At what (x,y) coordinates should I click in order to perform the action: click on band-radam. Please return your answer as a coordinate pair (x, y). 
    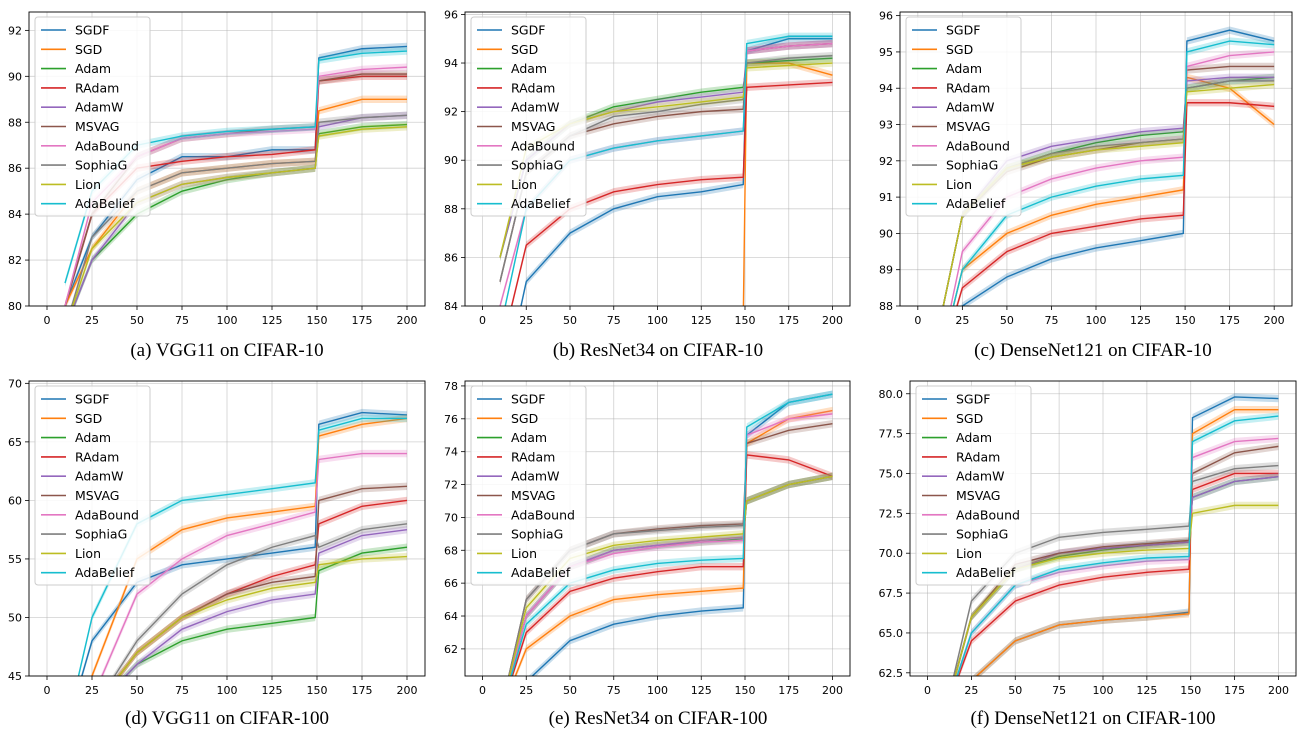
    Looking at the image, I should click on (1118, 572).